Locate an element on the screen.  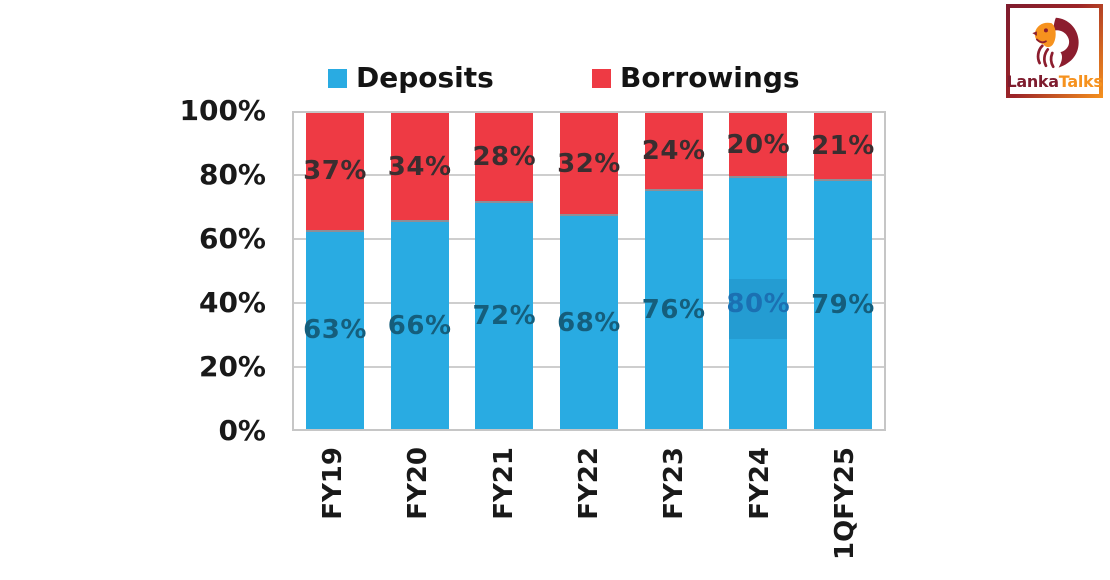
bar-fy24: 20% 80% is located at coordinates (758, 271).